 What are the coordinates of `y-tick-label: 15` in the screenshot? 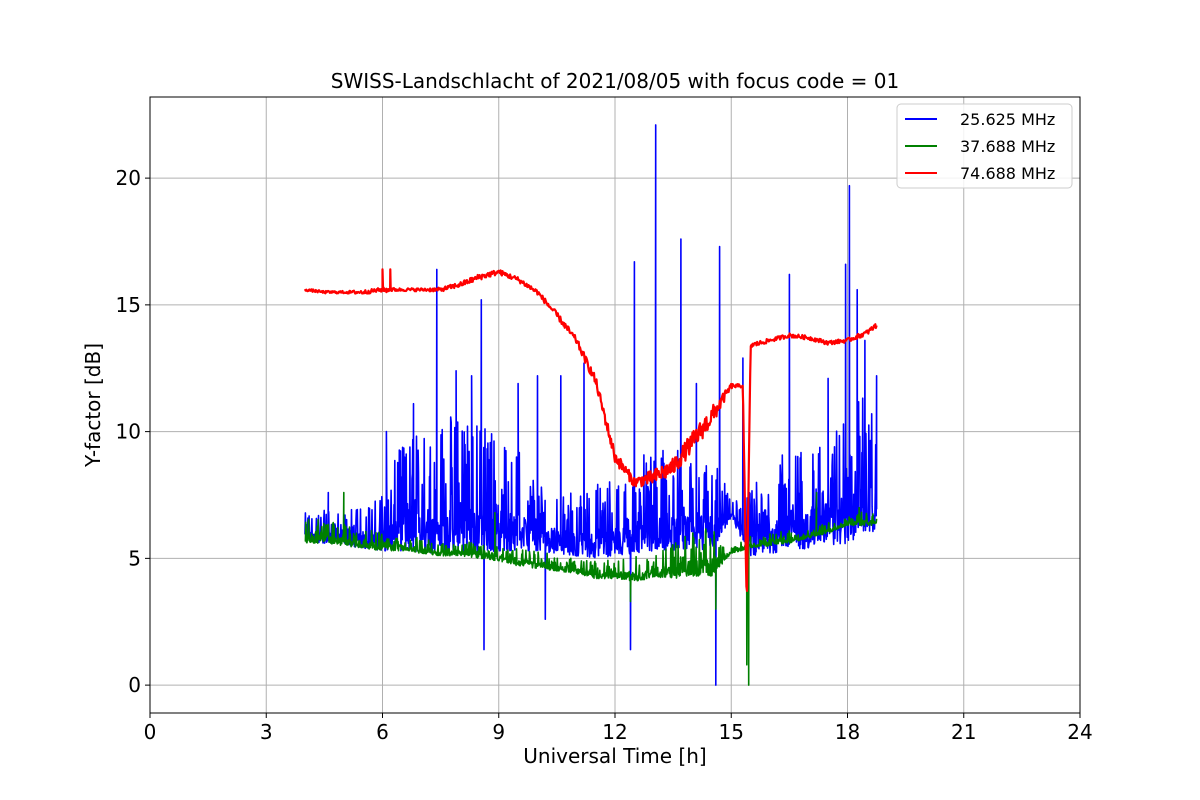 It's located at (128, 305).